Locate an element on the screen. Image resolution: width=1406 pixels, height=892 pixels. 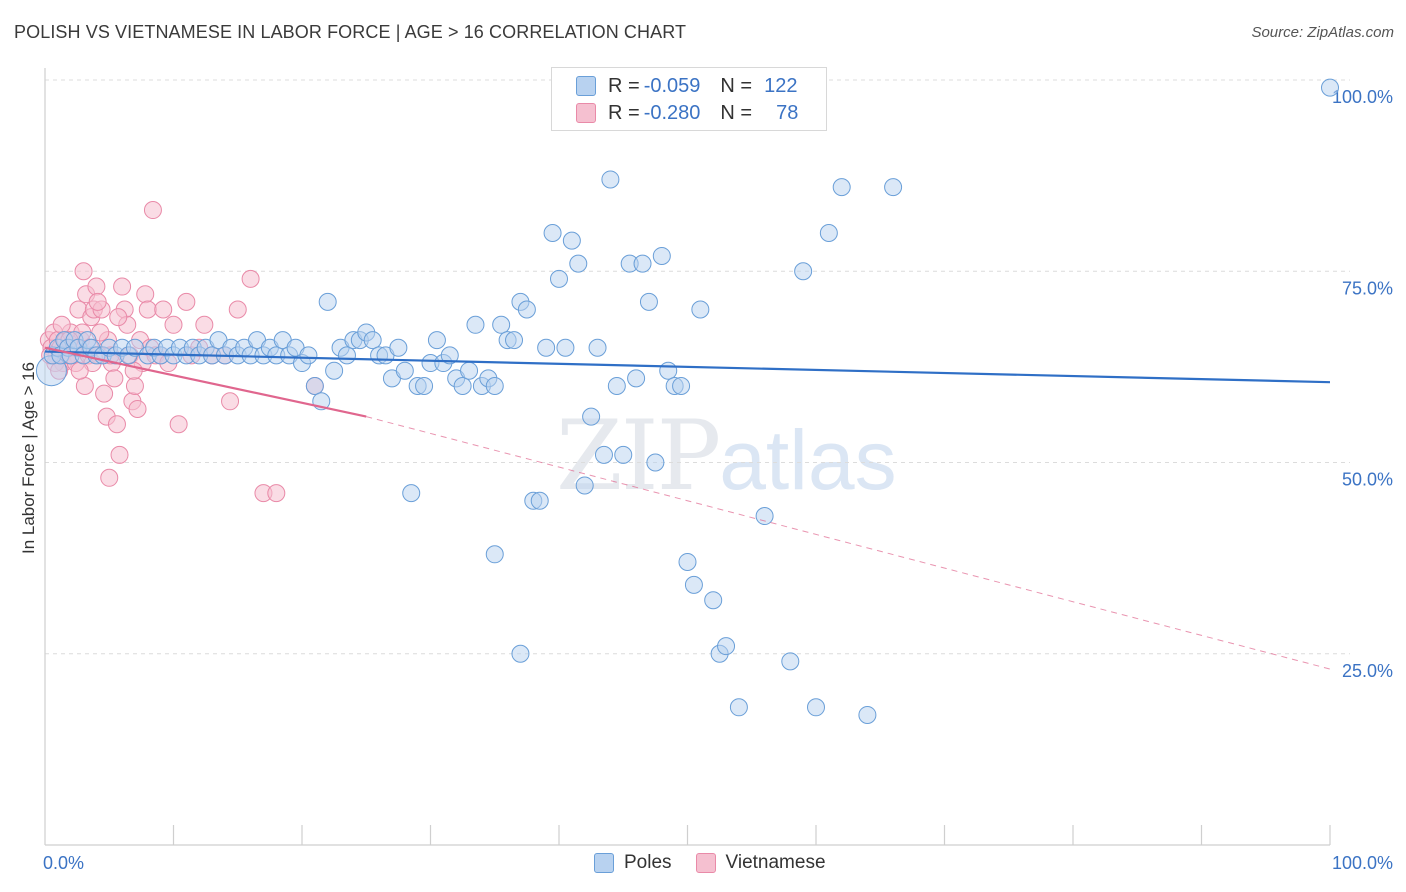
vietnamese-trend-line is located at coordinates (205, 382).